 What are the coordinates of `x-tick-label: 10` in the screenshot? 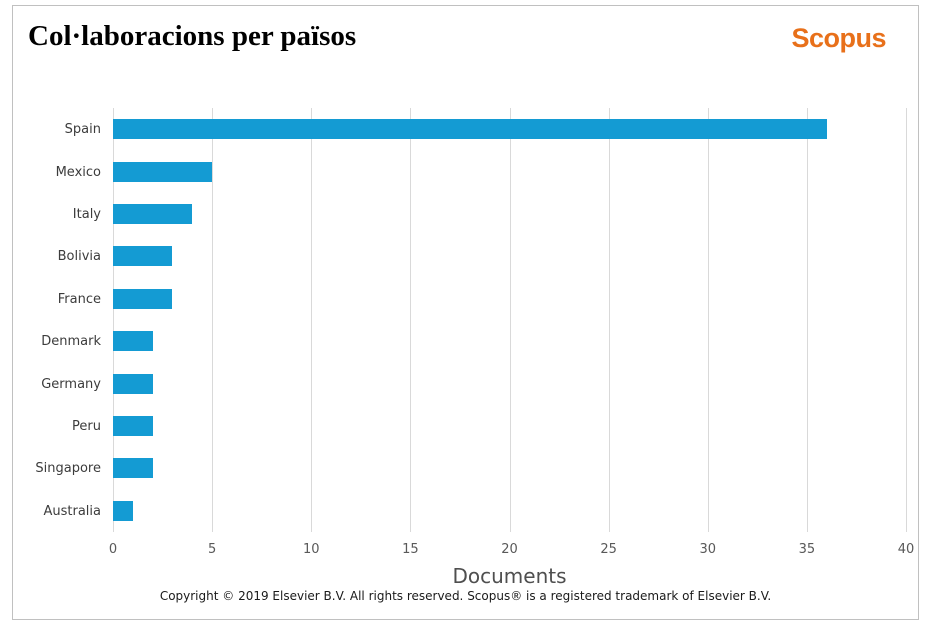 It's located at (311, 549).